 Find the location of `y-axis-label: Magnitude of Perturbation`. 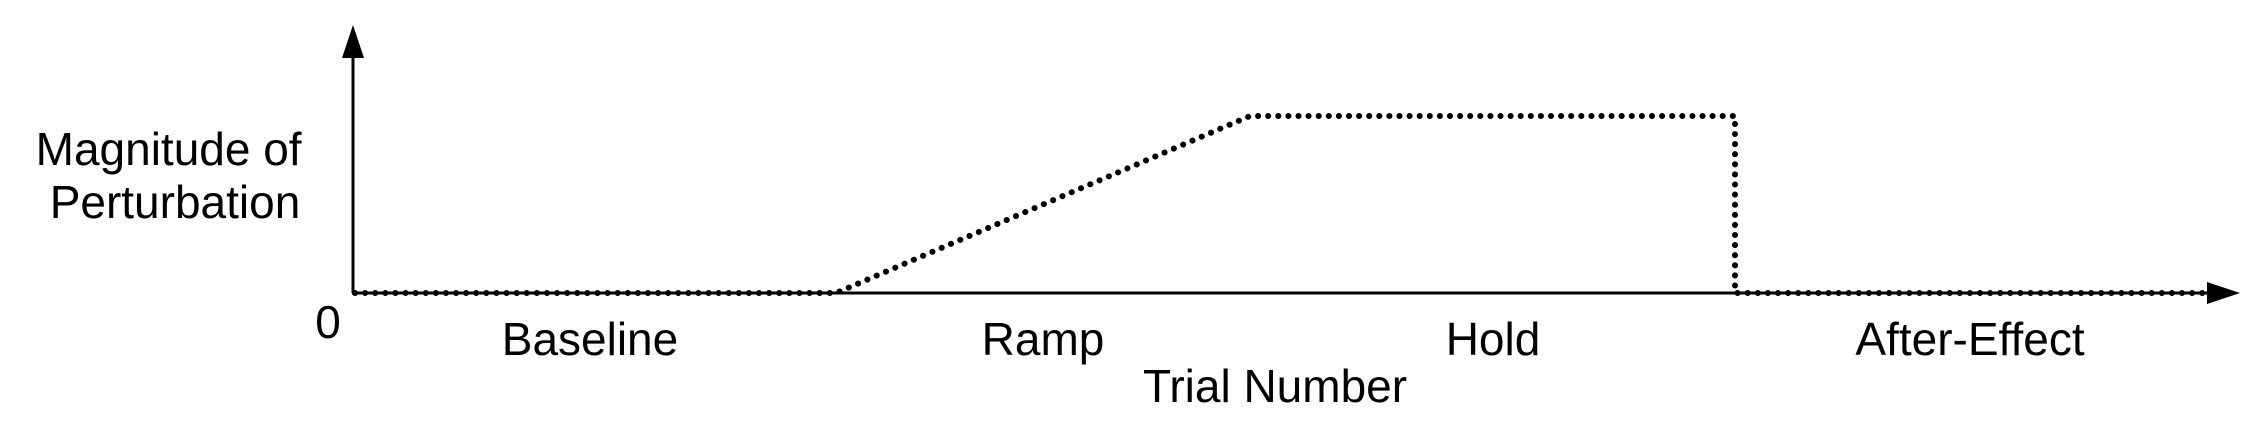

y-axis-label: Magnitude of Perturbation is located at coordinates (175, 175).